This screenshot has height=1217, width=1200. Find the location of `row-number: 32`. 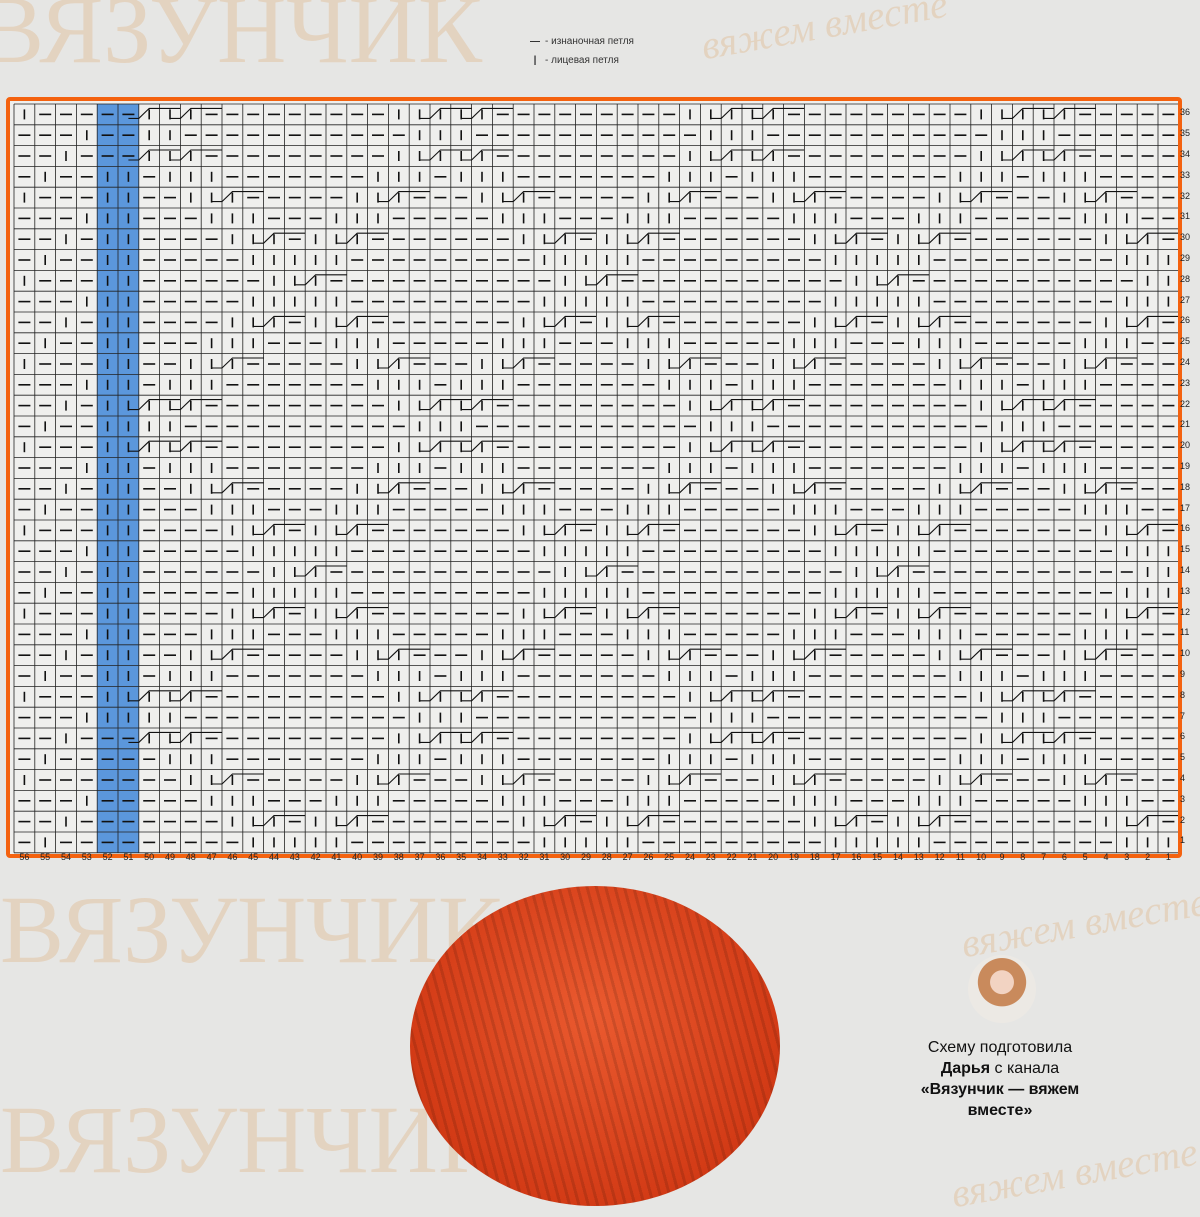

row-number: 32 is located at coordinates (1185, 195).